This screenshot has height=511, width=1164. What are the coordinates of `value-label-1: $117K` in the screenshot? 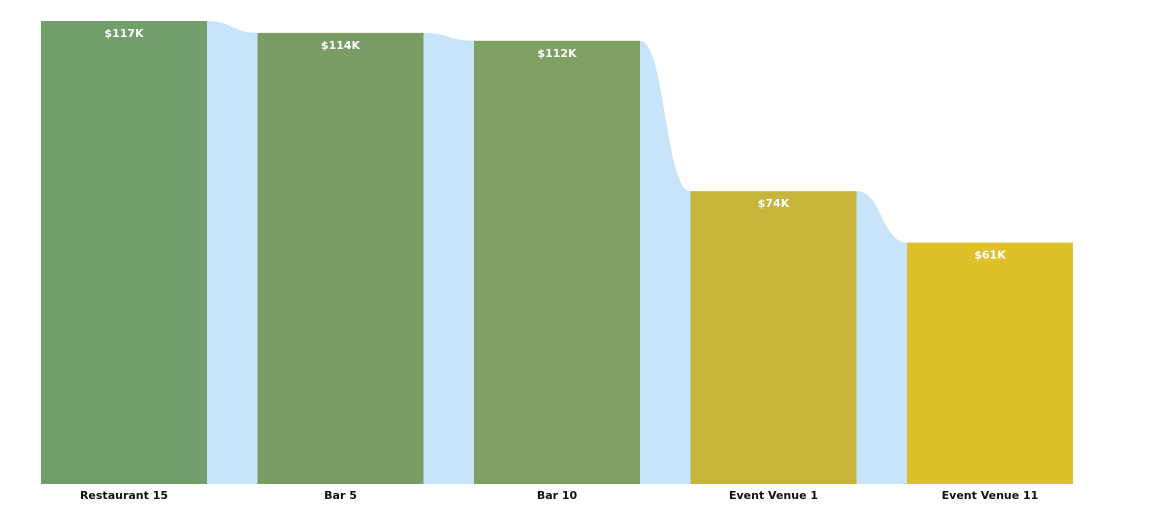 It's located at (124, 33).